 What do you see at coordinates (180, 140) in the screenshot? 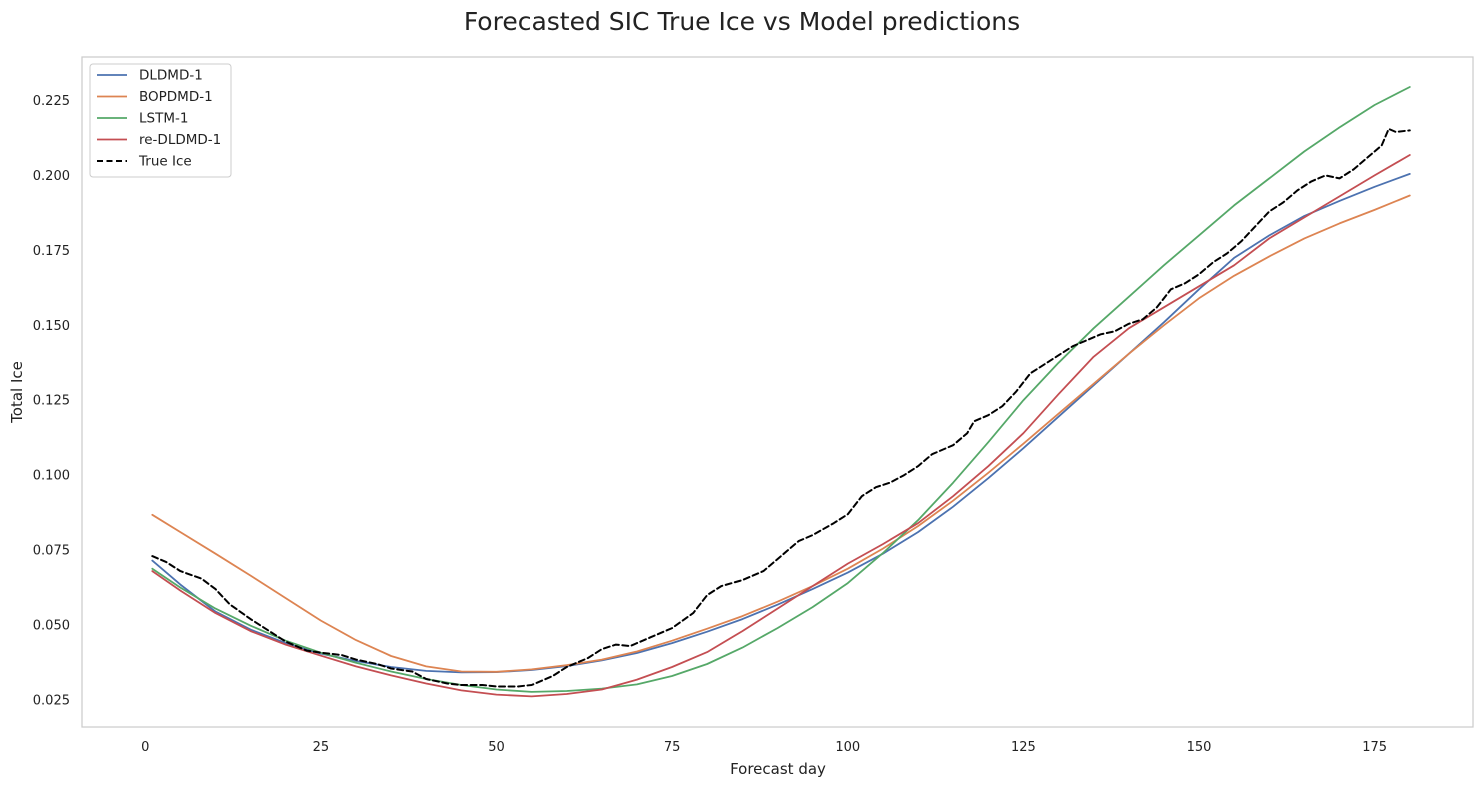
I see `legend-label: re-DLDMD-1` at bounding box center [180, 140].